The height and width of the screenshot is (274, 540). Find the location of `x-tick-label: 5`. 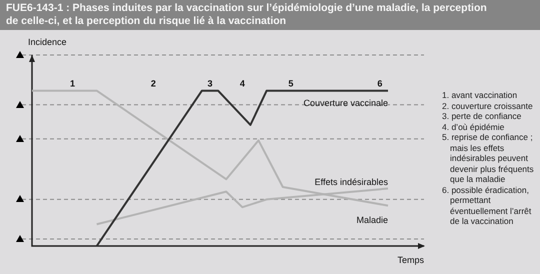

x-tick-label: 5 is located at coordinates (291, 83).